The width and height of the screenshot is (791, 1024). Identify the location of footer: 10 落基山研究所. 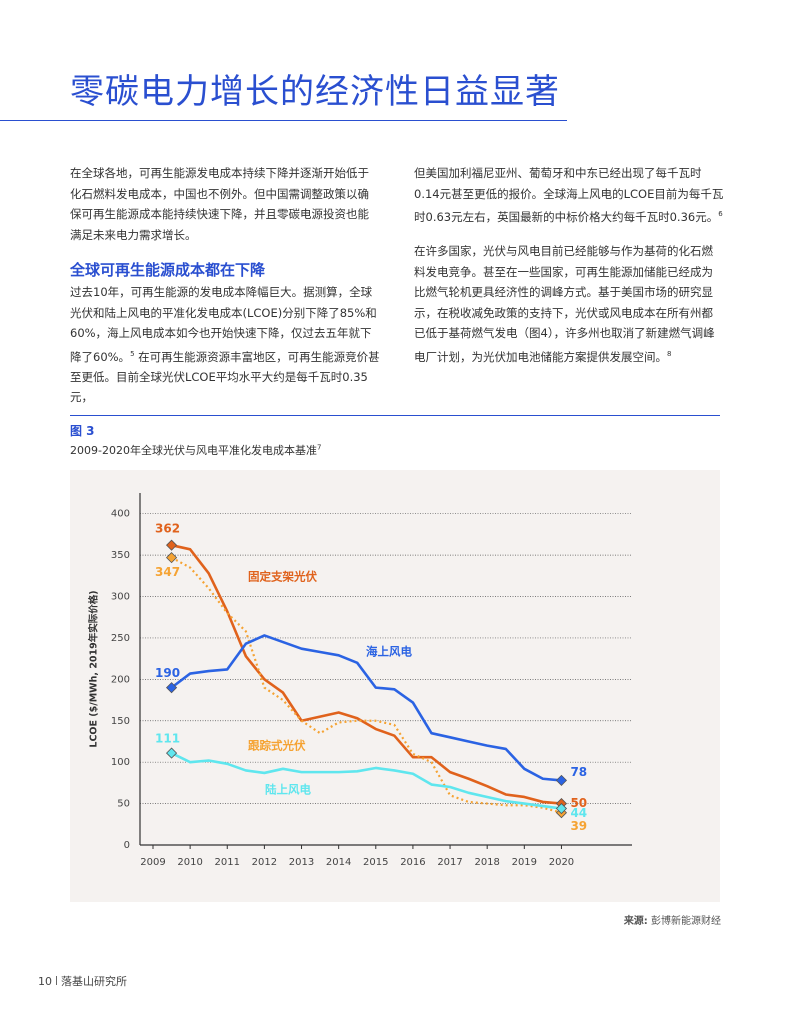
(82, 981).